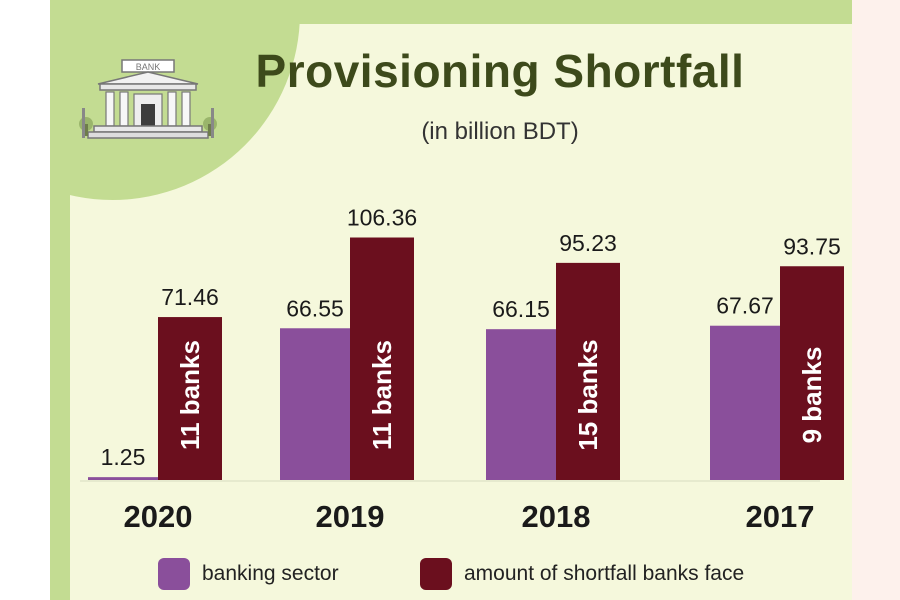  Describe the element at coordinates (190, 395) in the screenshot. I see `bar-annotation-2020: 11 banks` at that location.